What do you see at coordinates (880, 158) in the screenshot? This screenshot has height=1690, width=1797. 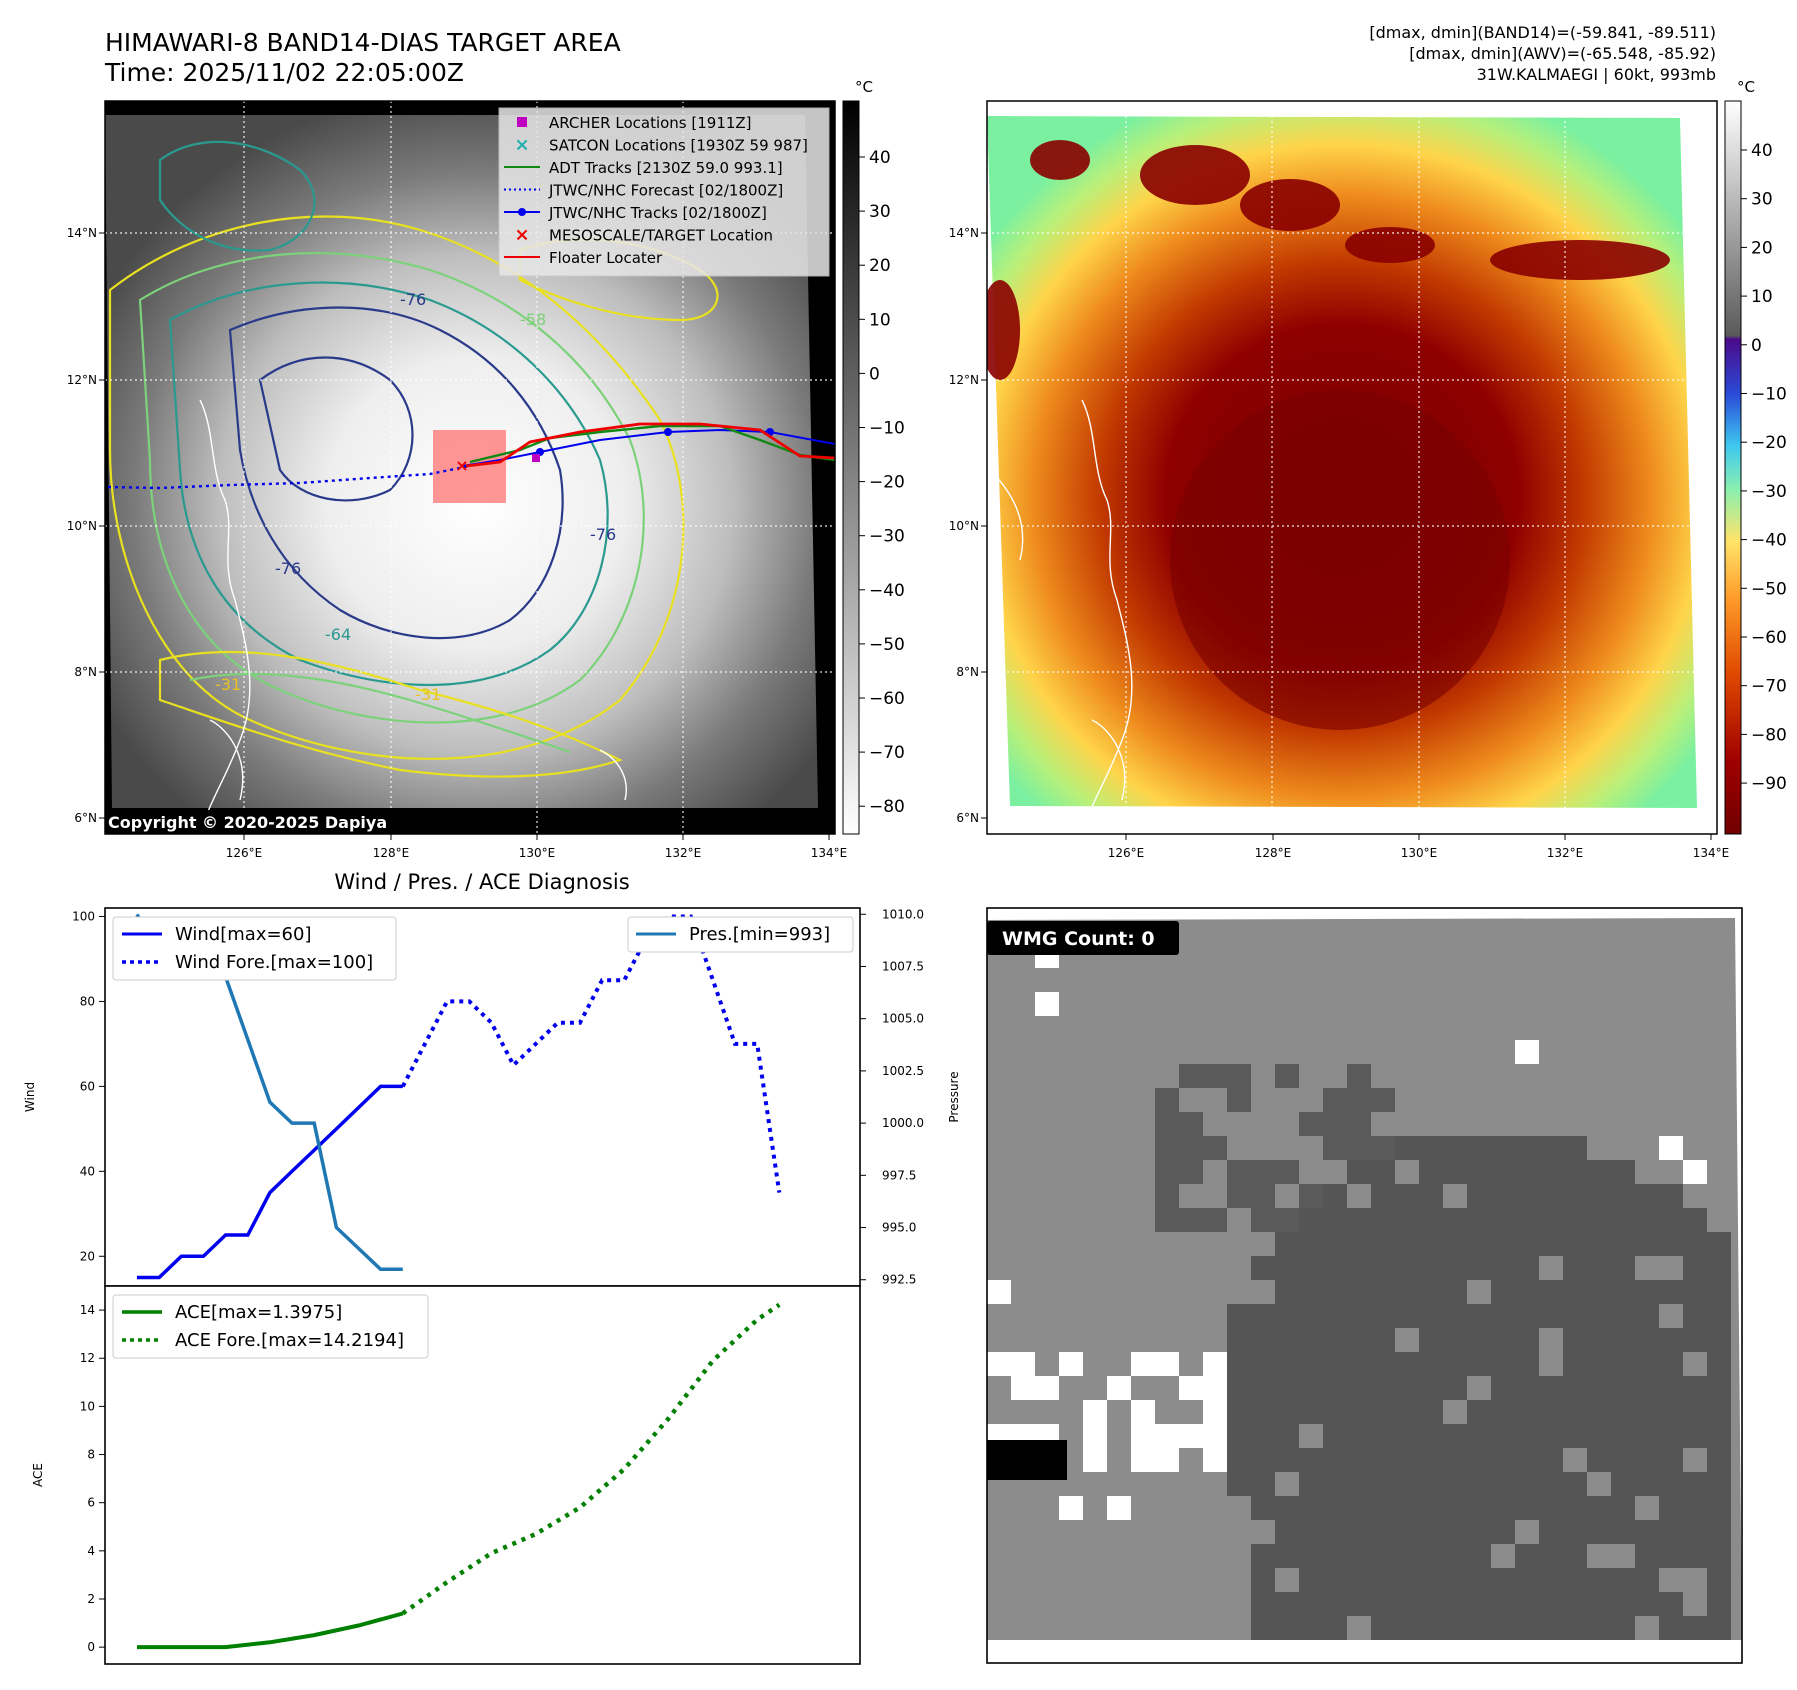 I see `colorbar-tick: 40` at bounding box center [880, 158].